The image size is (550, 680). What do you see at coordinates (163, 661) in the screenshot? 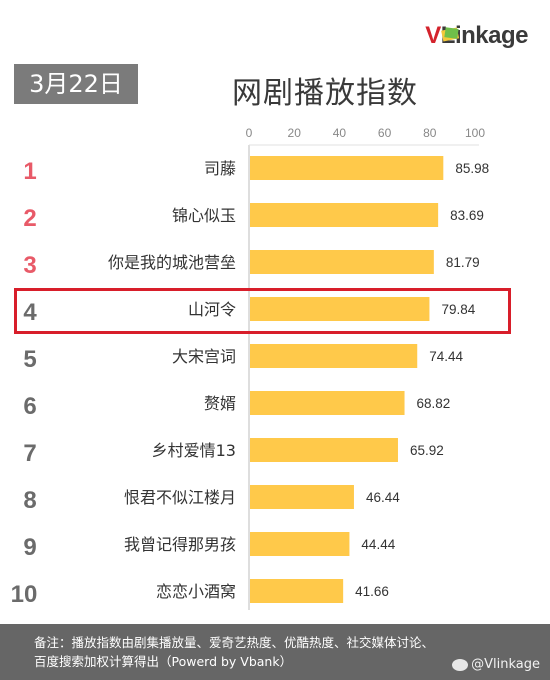
I see `footer-line-2: 百度搜索加权计算得出（Powerd by Vbank）` at bounding box center [163, 661].